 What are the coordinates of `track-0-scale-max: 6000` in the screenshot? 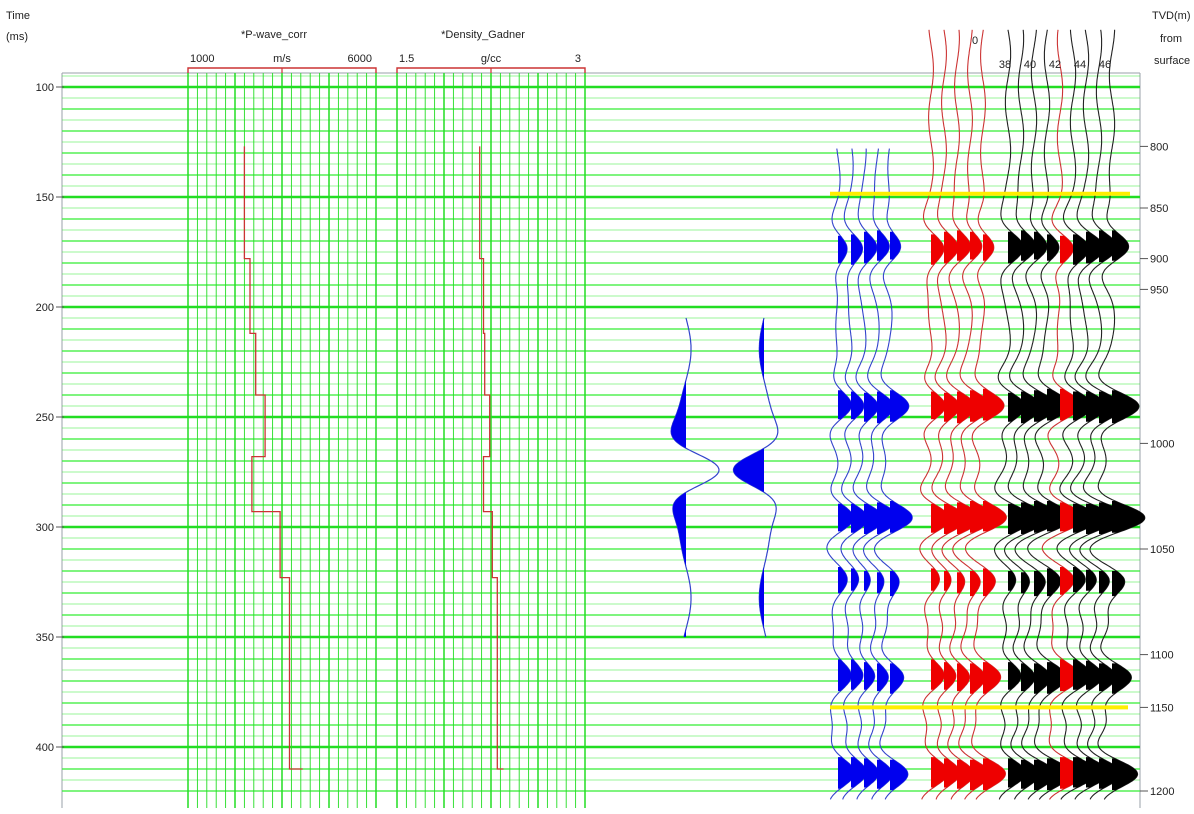 It's located at (360, 59).